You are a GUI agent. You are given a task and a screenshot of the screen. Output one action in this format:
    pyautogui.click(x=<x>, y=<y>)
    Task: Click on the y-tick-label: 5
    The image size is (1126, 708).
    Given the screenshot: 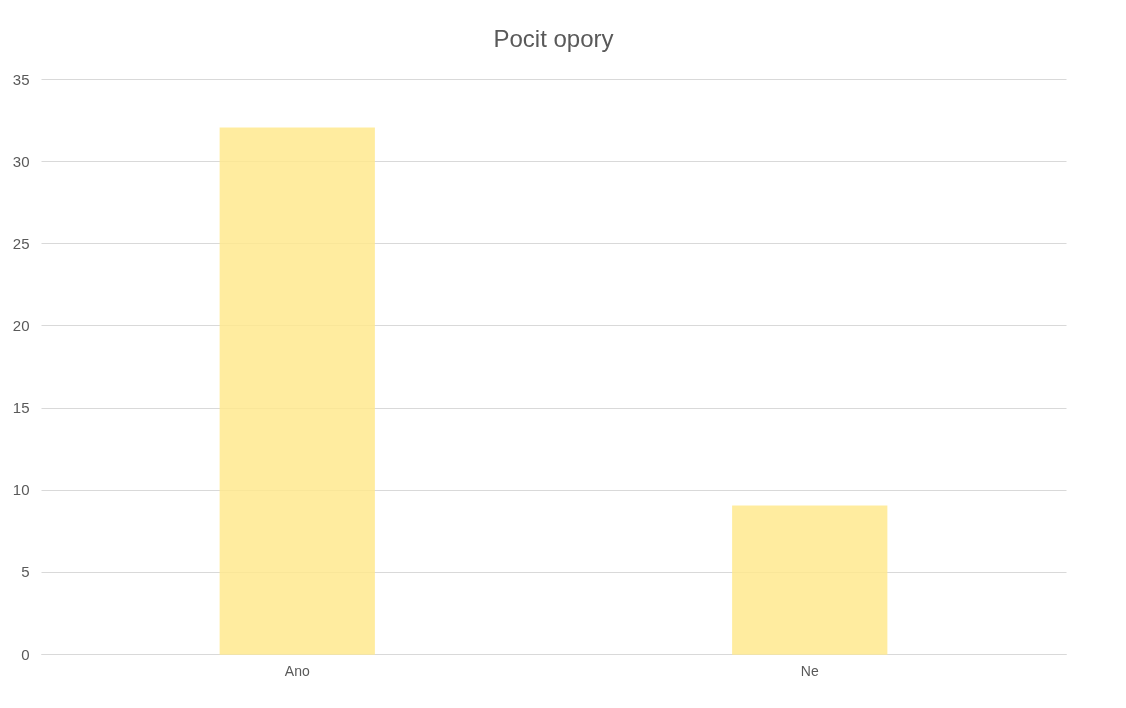 What is the action you would take?
    pyautogui.click(x=25, y=572)
    